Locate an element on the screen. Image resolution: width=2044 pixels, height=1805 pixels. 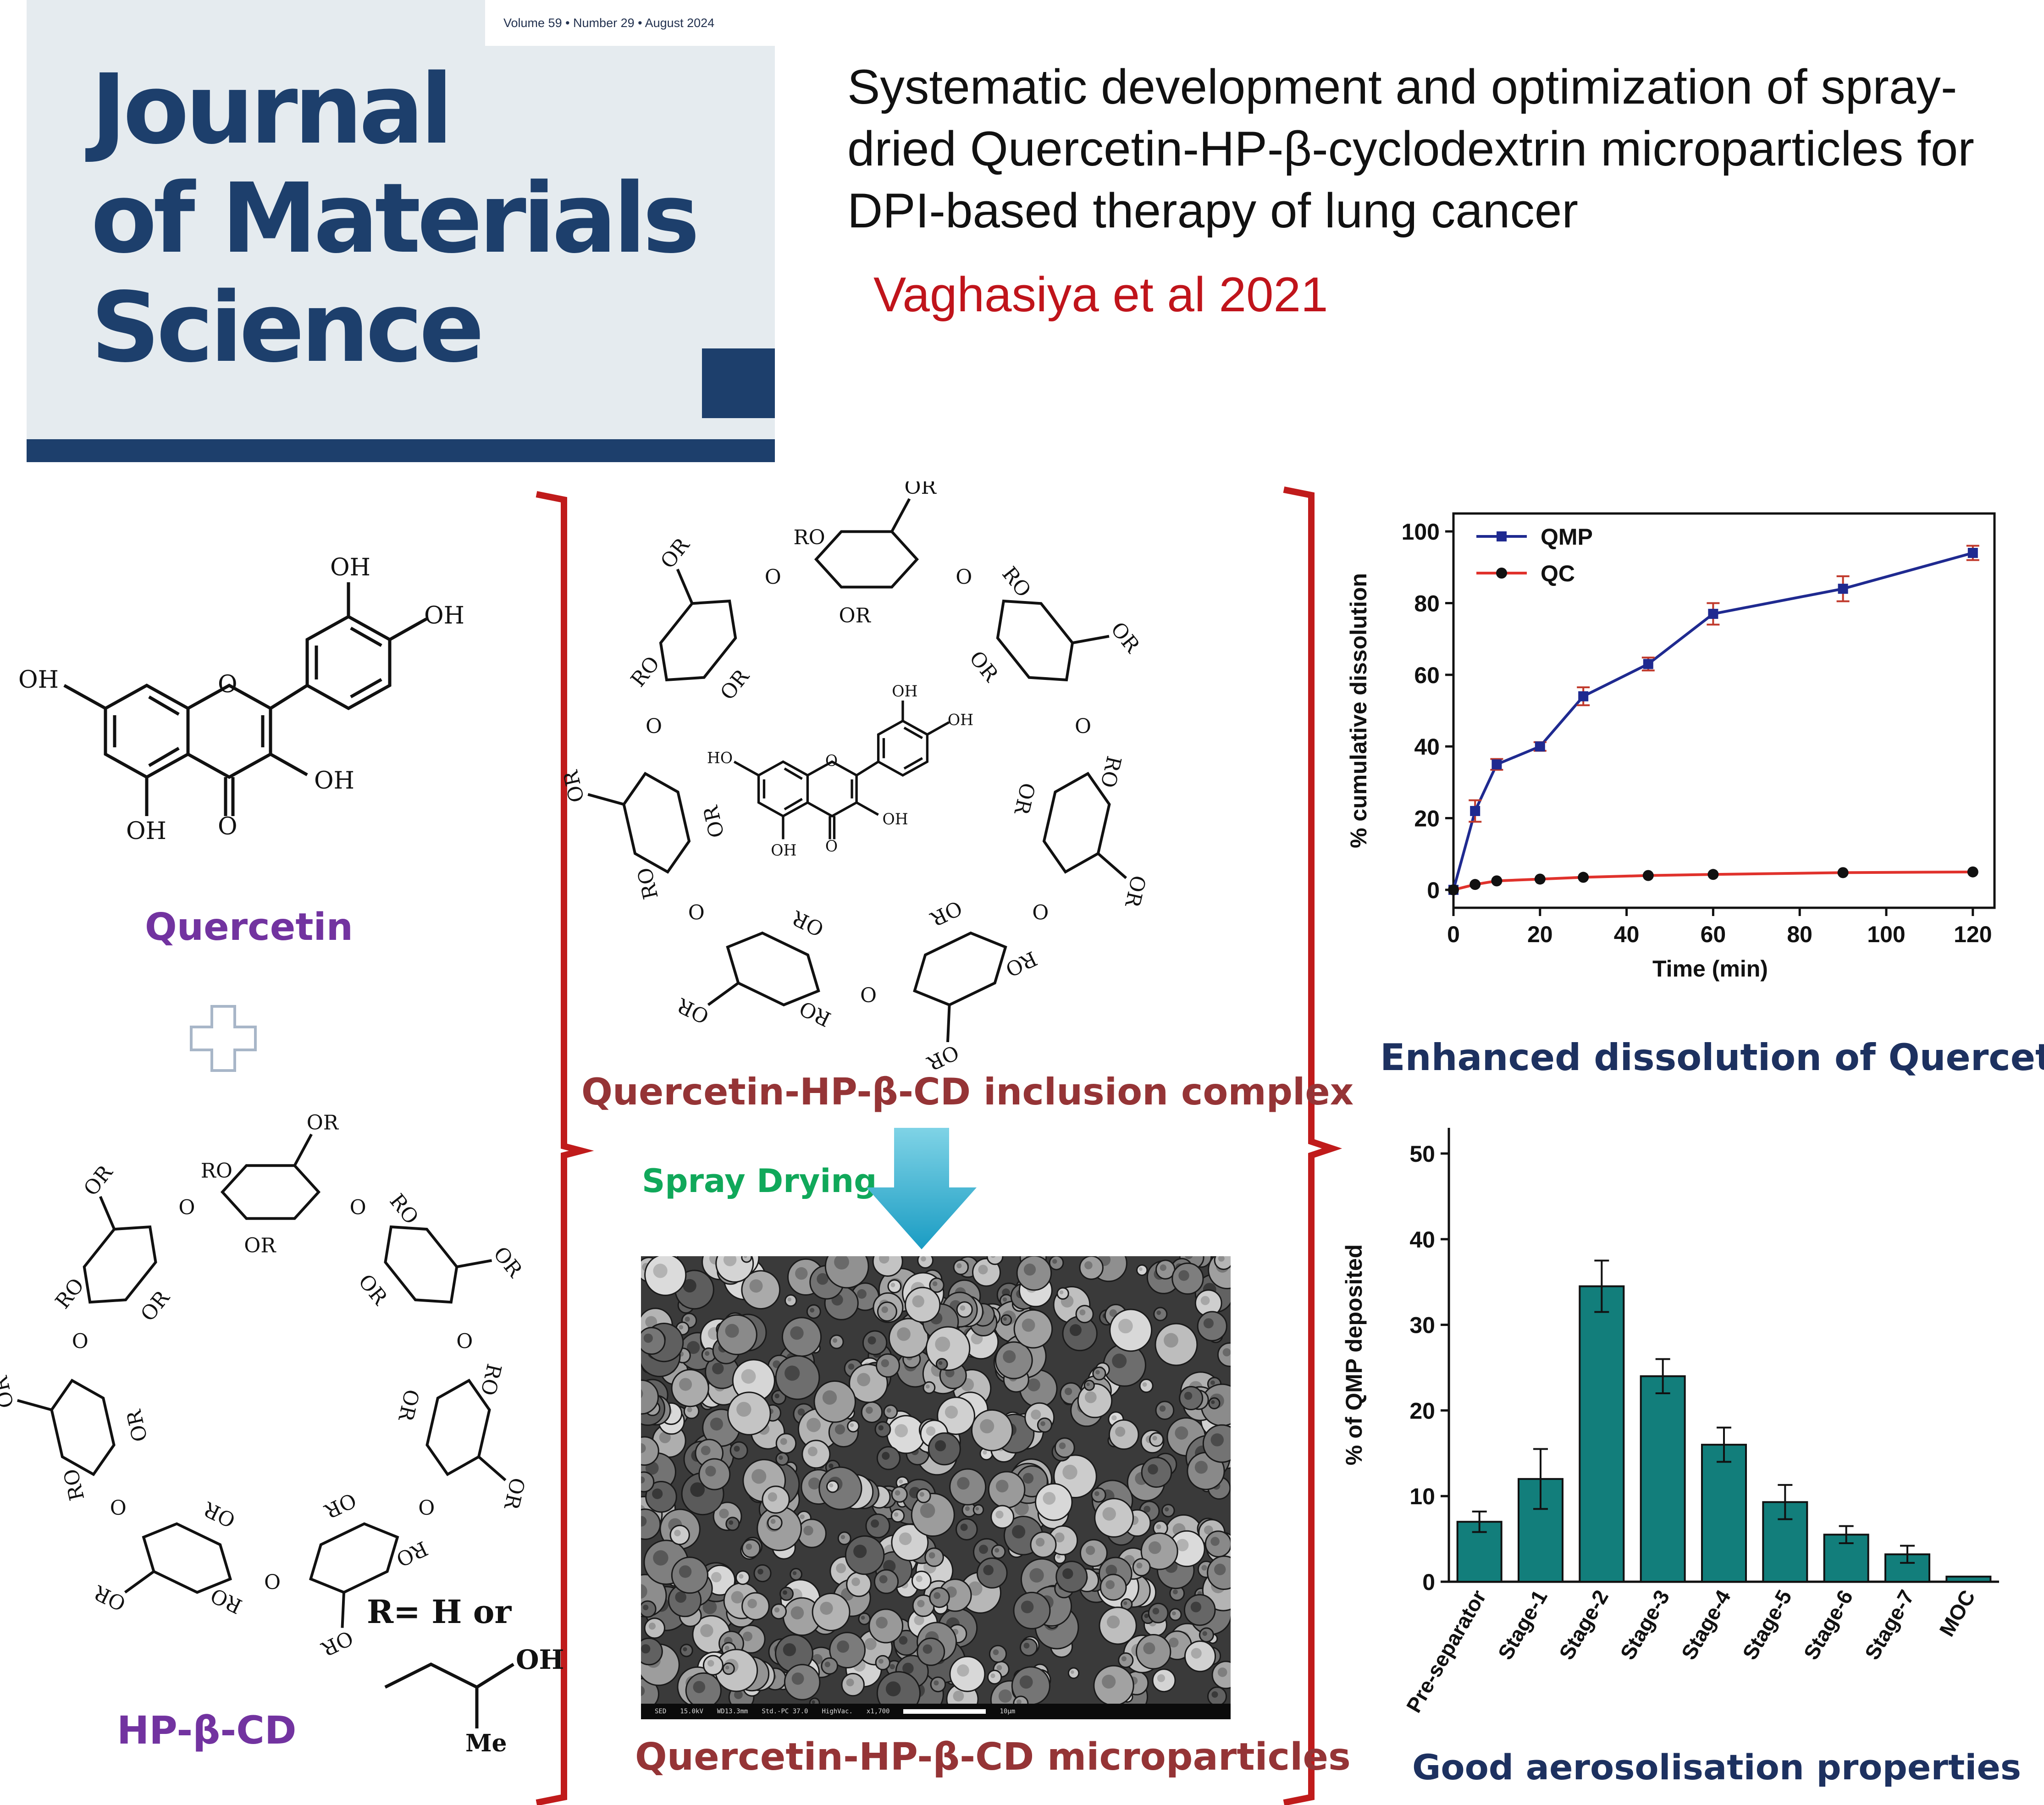
carbonyl-oxygen-label: O is located at coordinates (228, 826).